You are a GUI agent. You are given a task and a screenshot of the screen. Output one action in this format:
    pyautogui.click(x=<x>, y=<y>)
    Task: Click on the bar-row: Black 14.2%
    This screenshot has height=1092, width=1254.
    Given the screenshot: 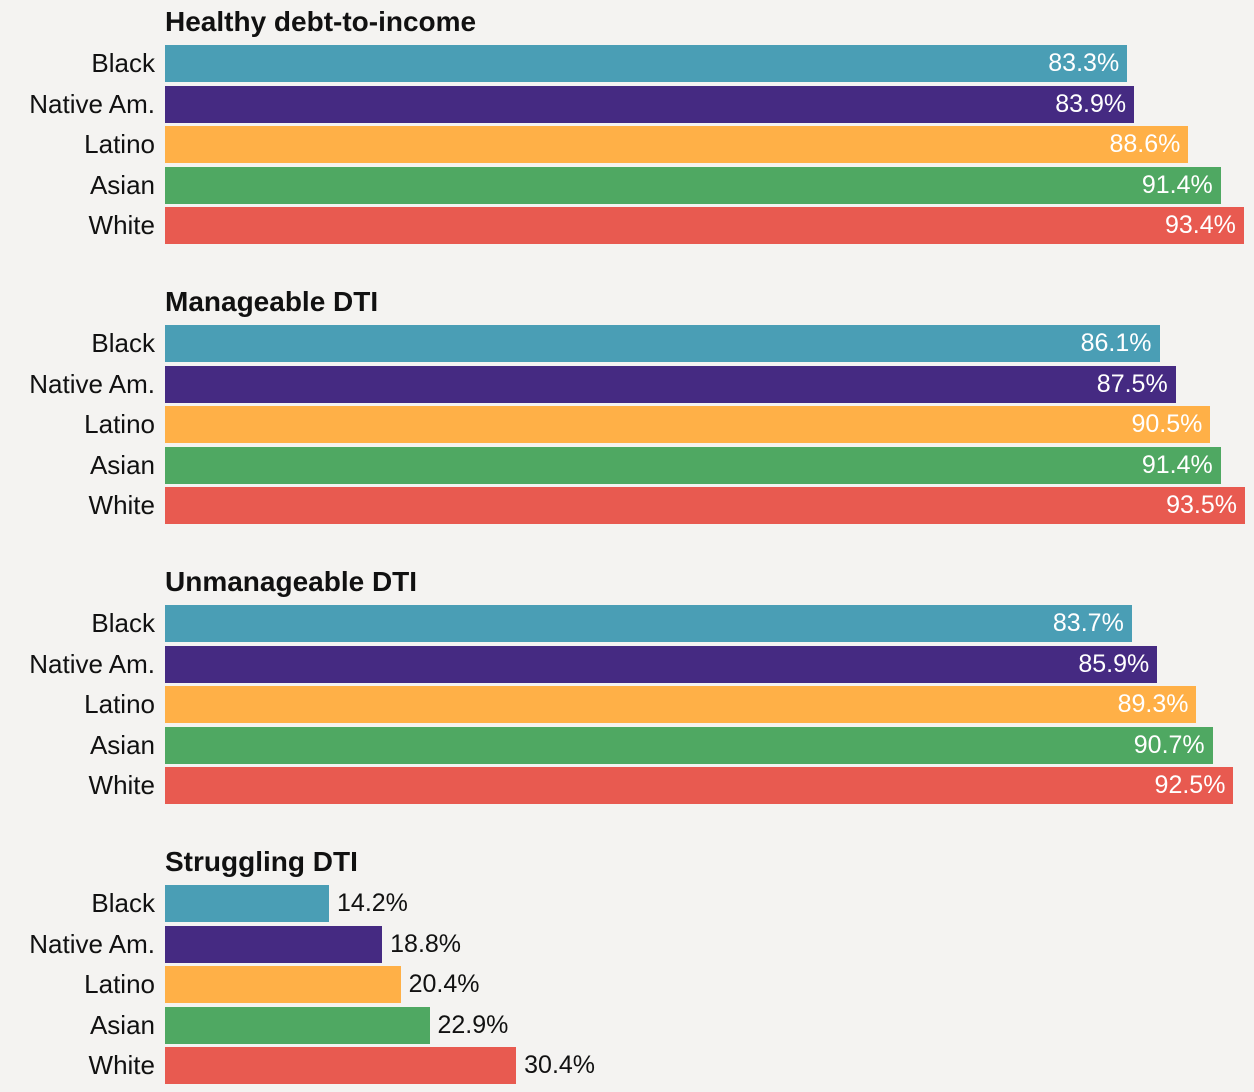 What is the action you would take?
    pyautogui.click(x=627, y=903)
    